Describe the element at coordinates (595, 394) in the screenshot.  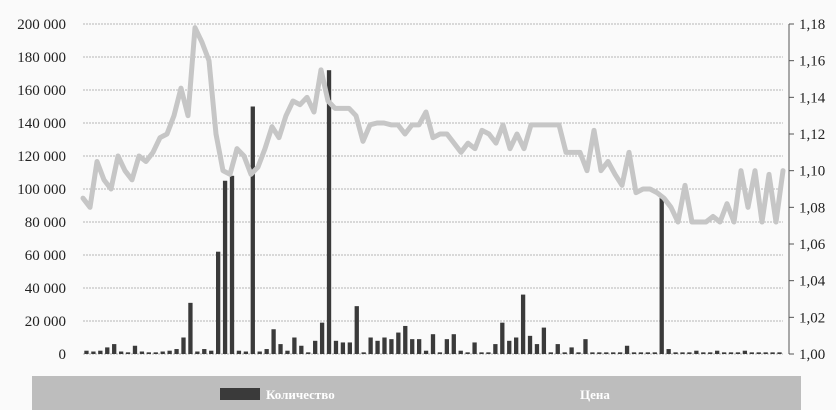
I see `legend-label-line: Цена` at that location.